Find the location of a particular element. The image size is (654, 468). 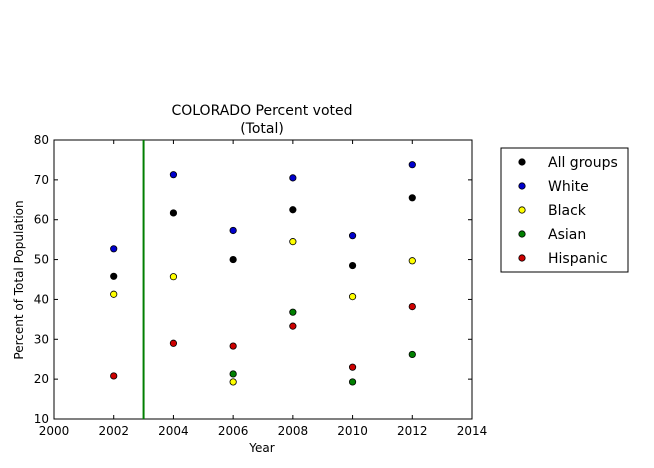

x-tick-label: 2010 is located at coordinates (352, 431).